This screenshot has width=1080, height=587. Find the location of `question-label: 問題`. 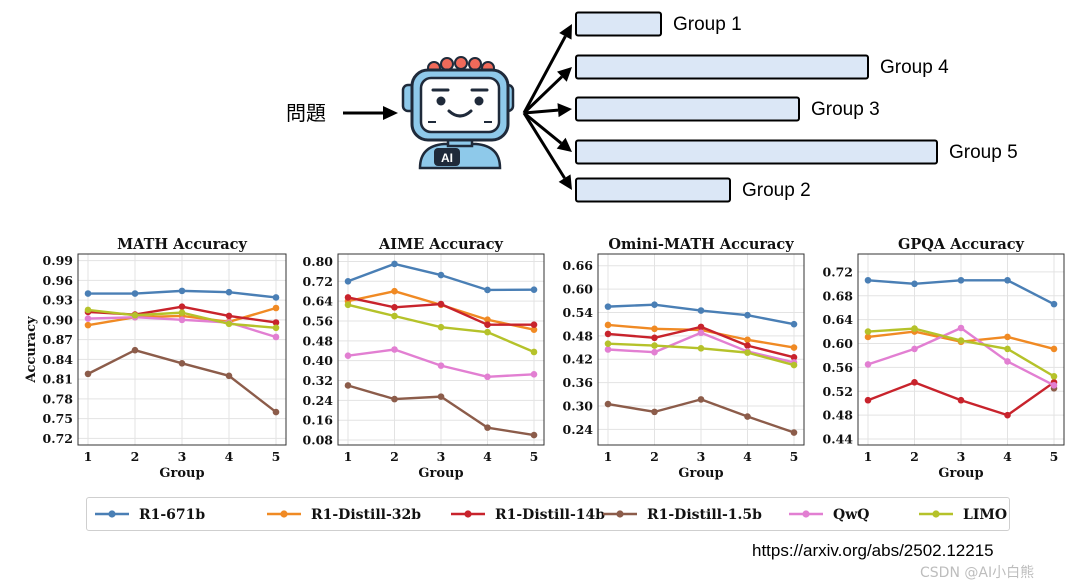

question-label: 問題 is located at coordinates (306, 113).